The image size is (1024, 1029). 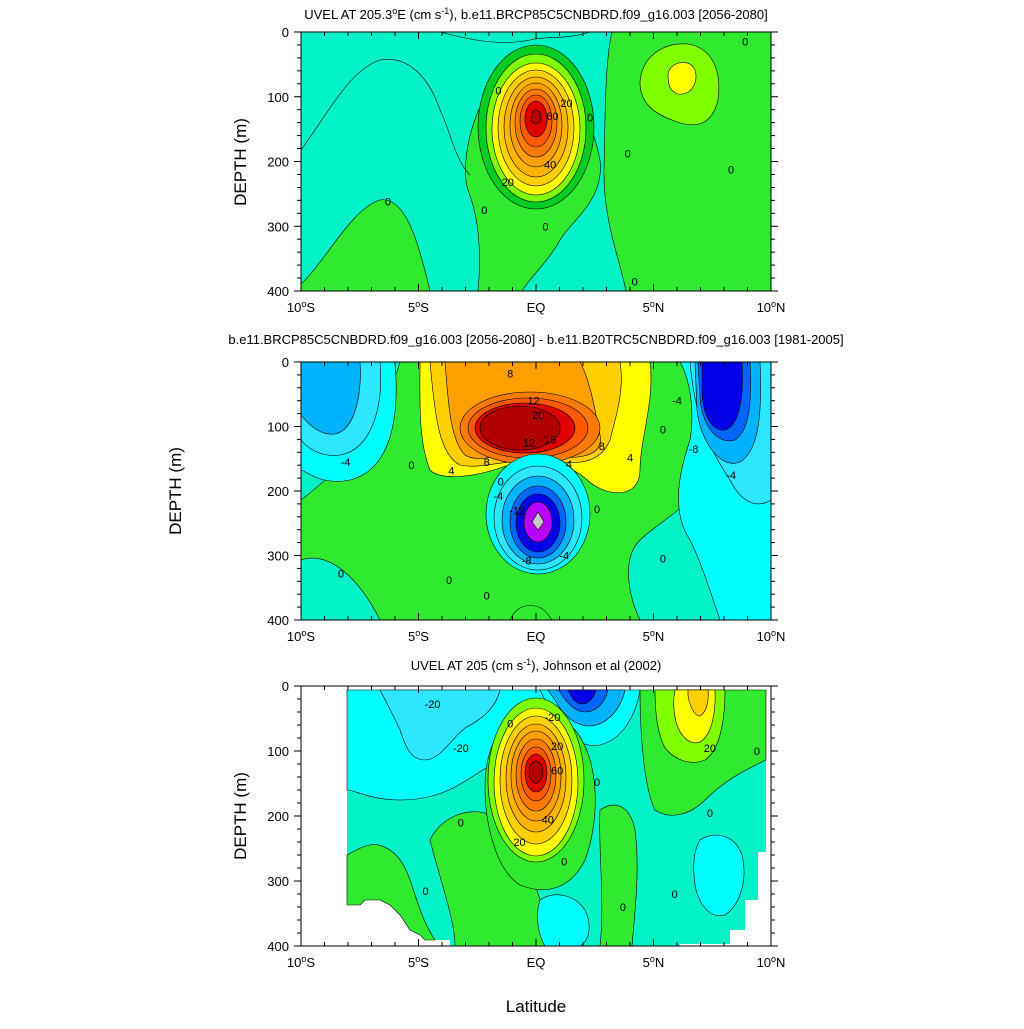 What do you see at coordinates (240, 816) in the screenshot?
I see `panel-3-y-axis-title: DEPTH (m)` at bounding box center [240, 816].